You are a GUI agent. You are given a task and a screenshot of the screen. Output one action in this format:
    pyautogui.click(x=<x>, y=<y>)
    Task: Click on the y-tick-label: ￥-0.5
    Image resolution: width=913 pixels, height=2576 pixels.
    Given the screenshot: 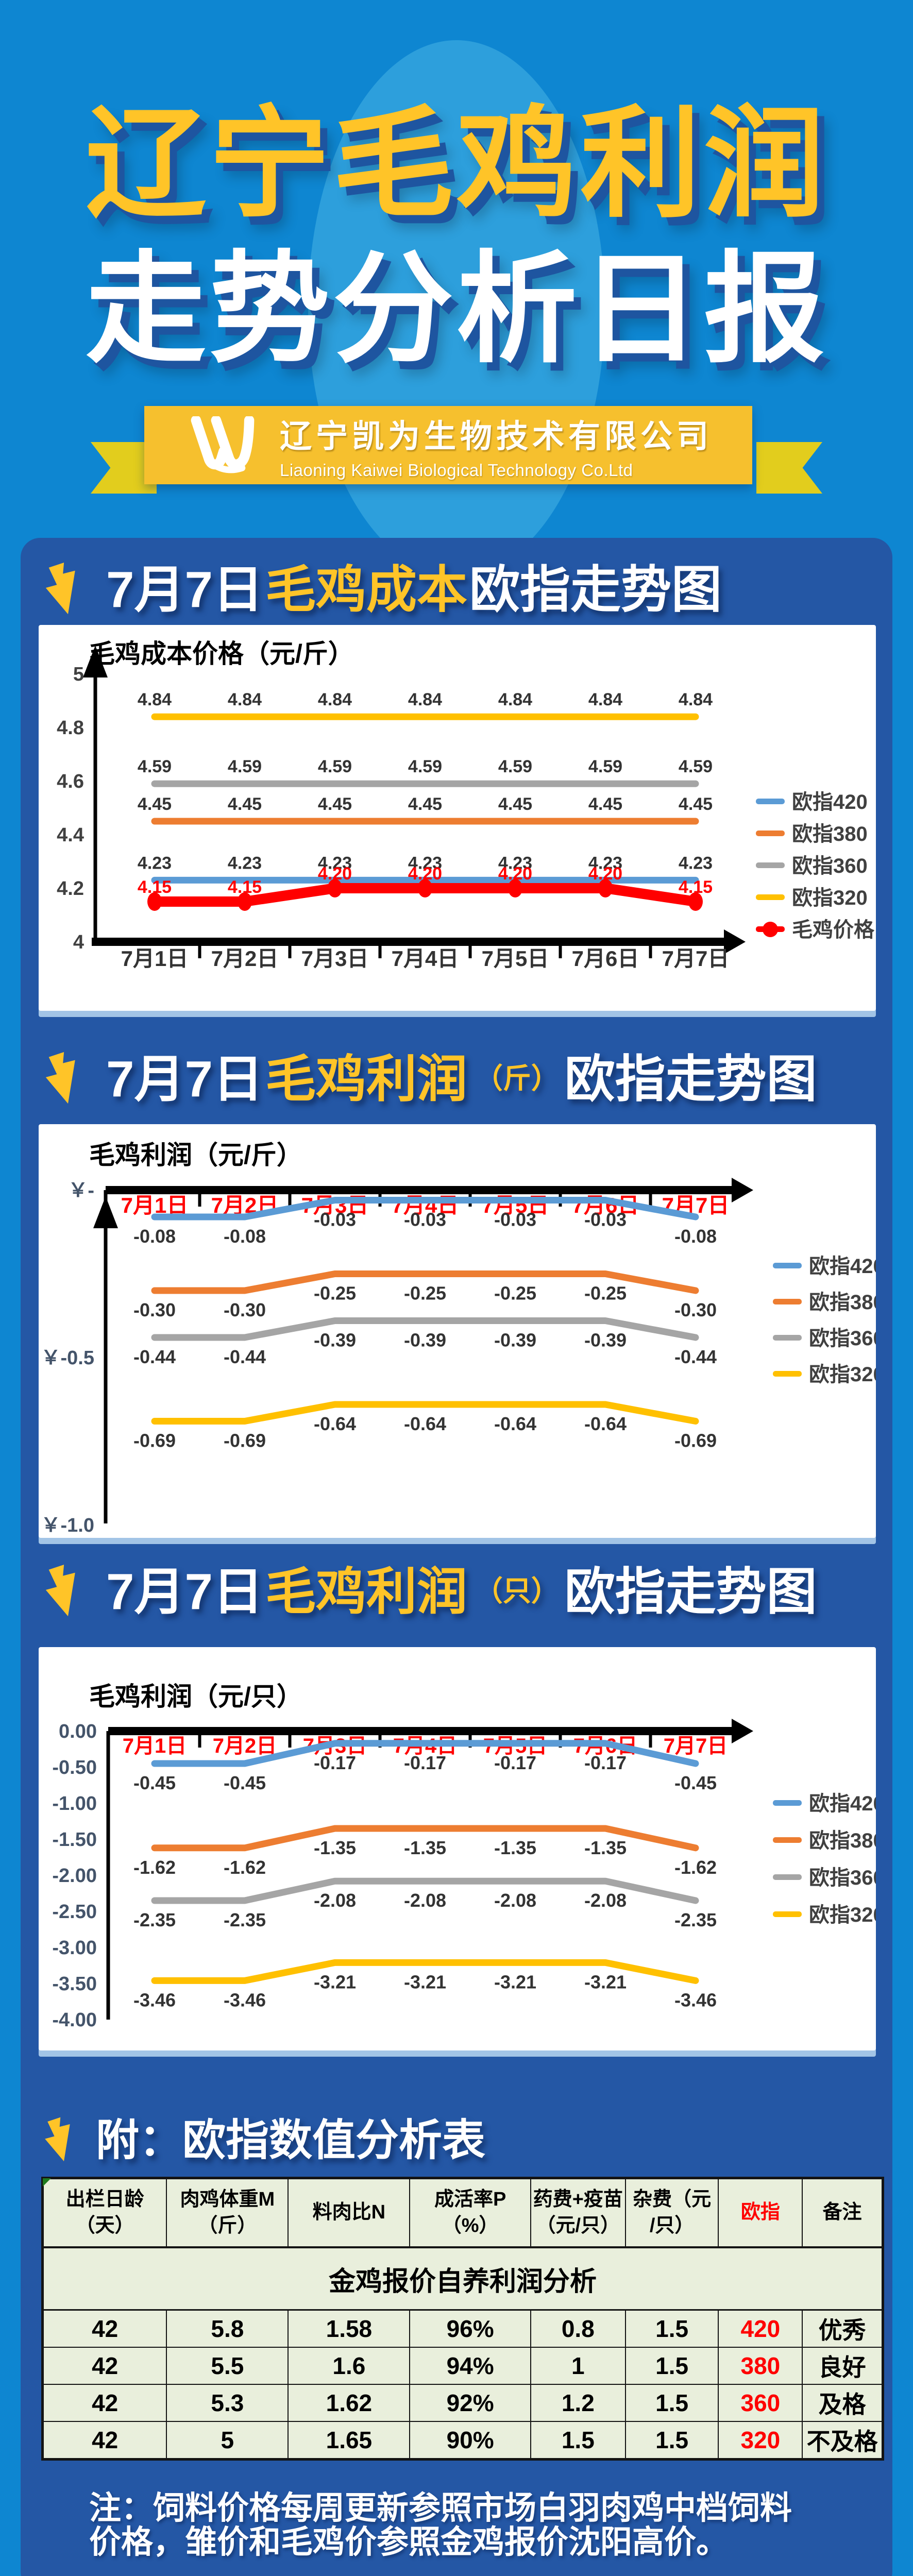 What is the action you would take?
    pyautogui.click(x=68, y=1358)
    